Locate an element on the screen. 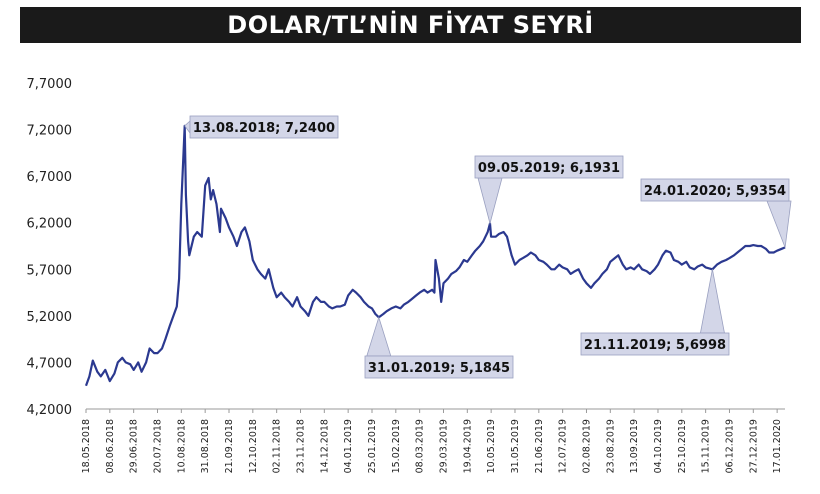  y-tick-label: 6,7000 is located at coordinates (50, 177).